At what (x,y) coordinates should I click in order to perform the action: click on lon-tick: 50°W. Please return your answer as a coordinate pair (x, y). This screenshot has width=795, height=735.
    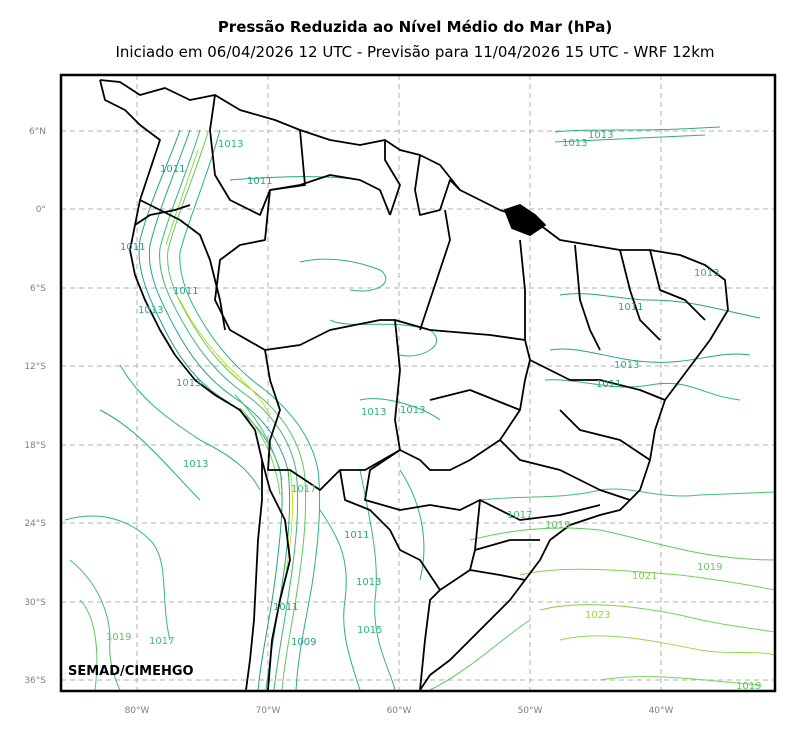
    Looking at the image, I should click on (530, 711).